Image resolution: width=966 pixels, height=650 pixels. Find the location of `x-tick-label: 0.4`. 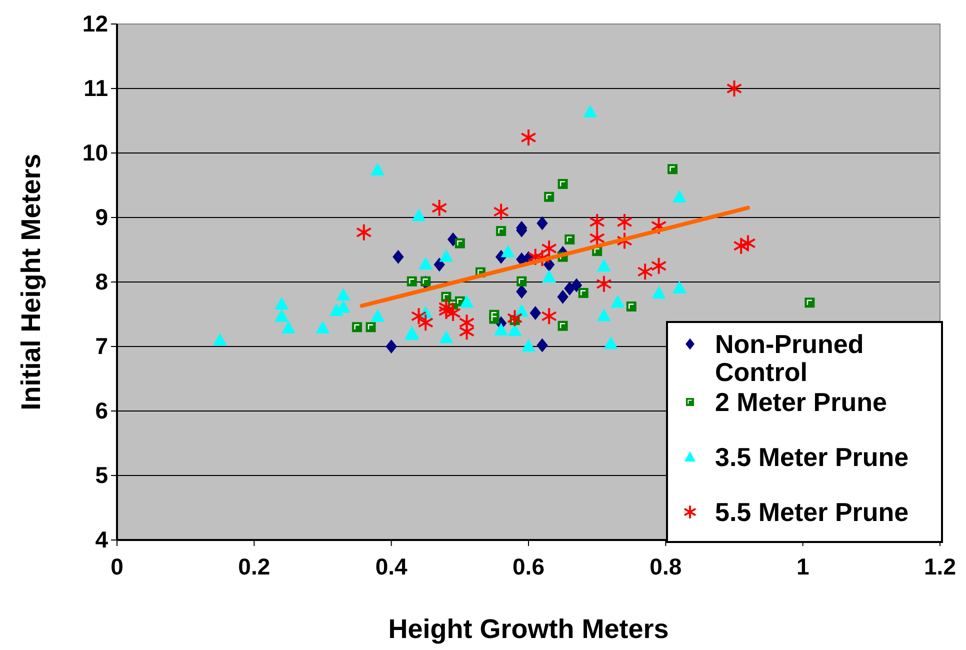

x-tick-label: 0.4 is located at coordinates (391, 566).